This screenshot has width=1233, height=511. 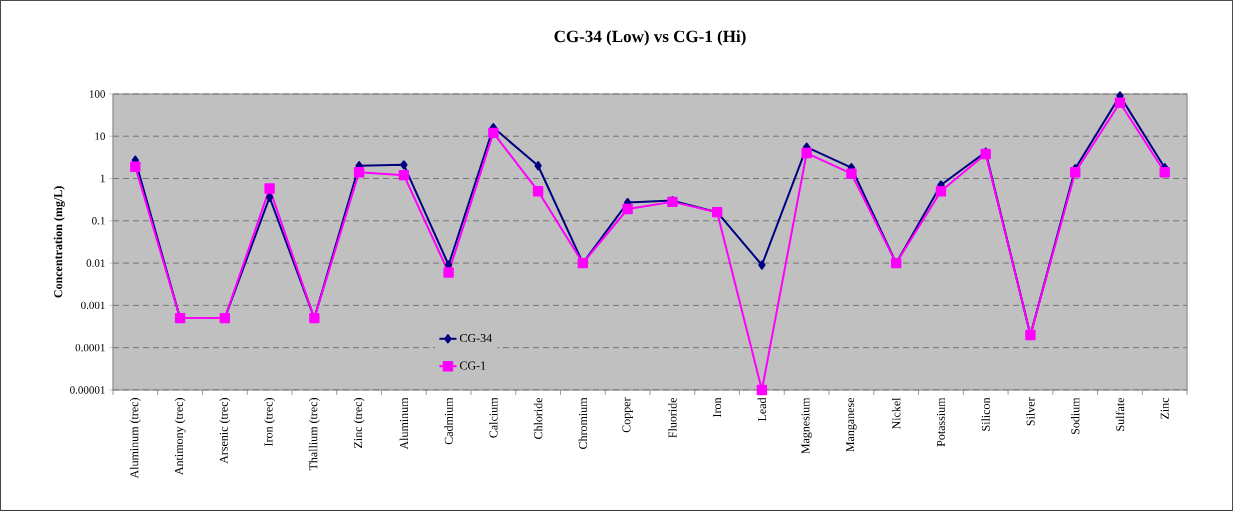 I want to click on x-tick-label: Iron, so click(x=717, y=407).